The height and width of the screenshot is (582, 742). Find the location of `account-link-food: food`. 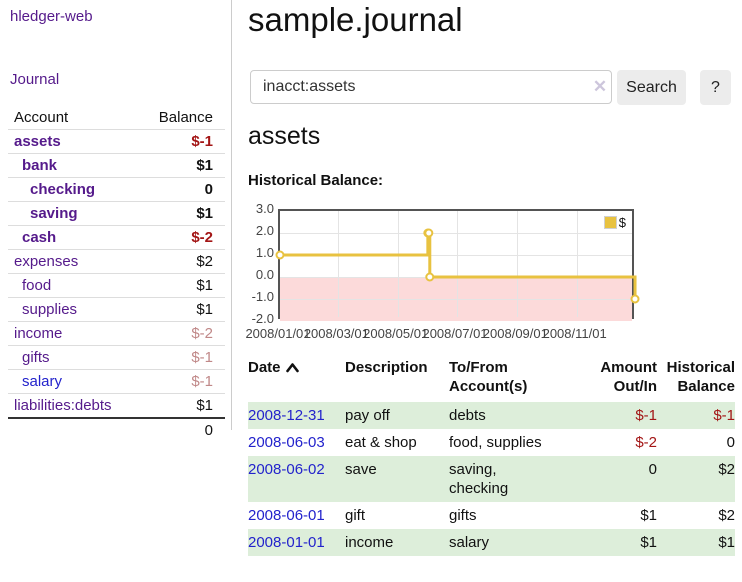

account-link-food: food is located at coordinates (37, 285).